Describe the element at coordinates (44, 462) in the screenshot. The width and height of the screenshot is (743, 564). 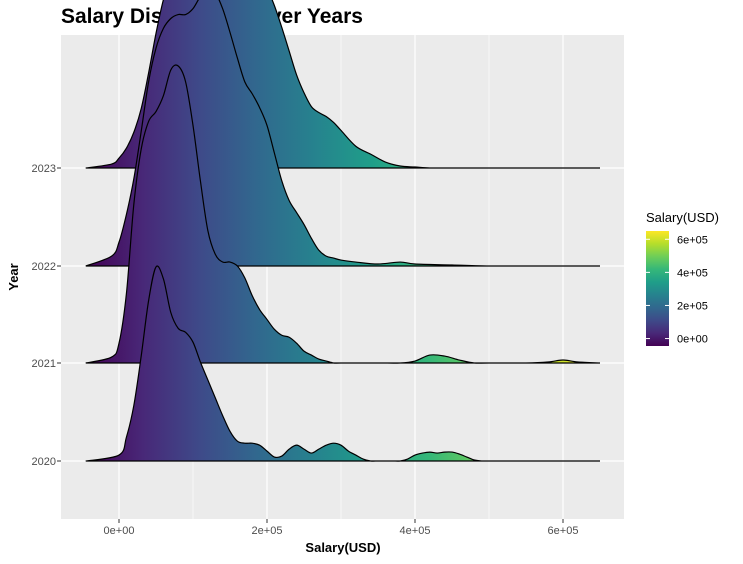
I see `y-tick-label: 2020` at that location.